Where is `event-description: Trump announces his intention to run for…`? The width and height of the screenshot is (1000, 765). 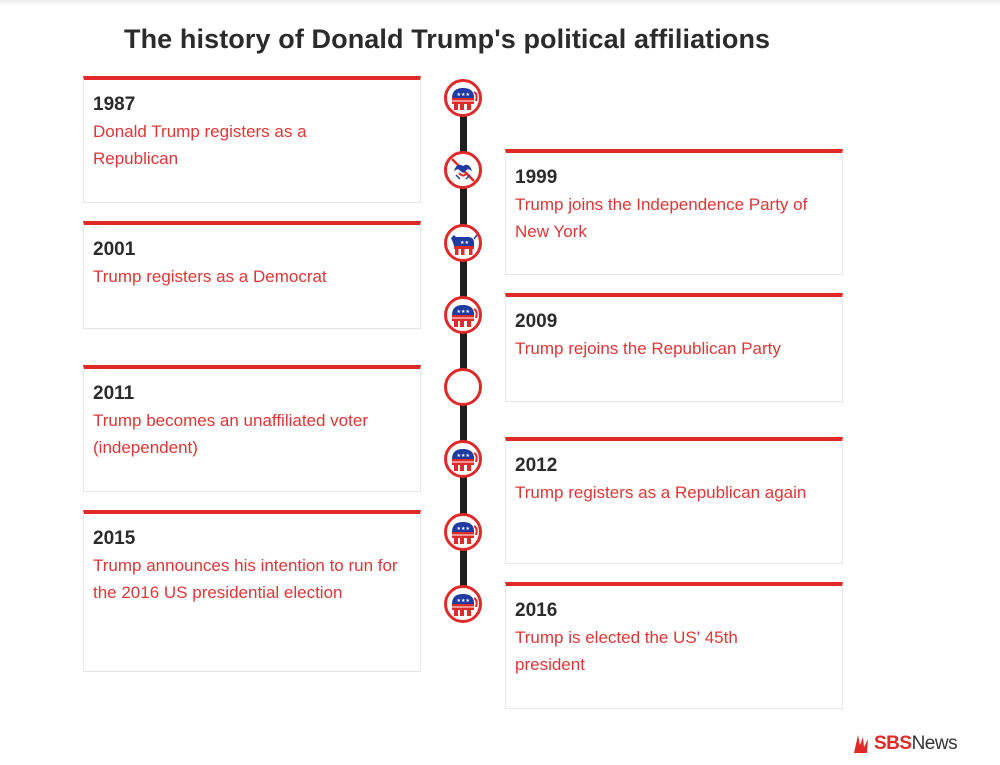 event-description: Trump announces his intention to run for… is located at coordinates (245, 579).